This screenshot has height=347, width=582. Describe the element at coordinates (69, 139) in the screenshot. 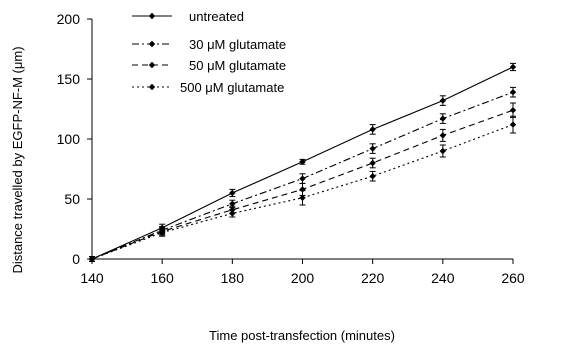

I see `y-tick-label: 100` at that location.